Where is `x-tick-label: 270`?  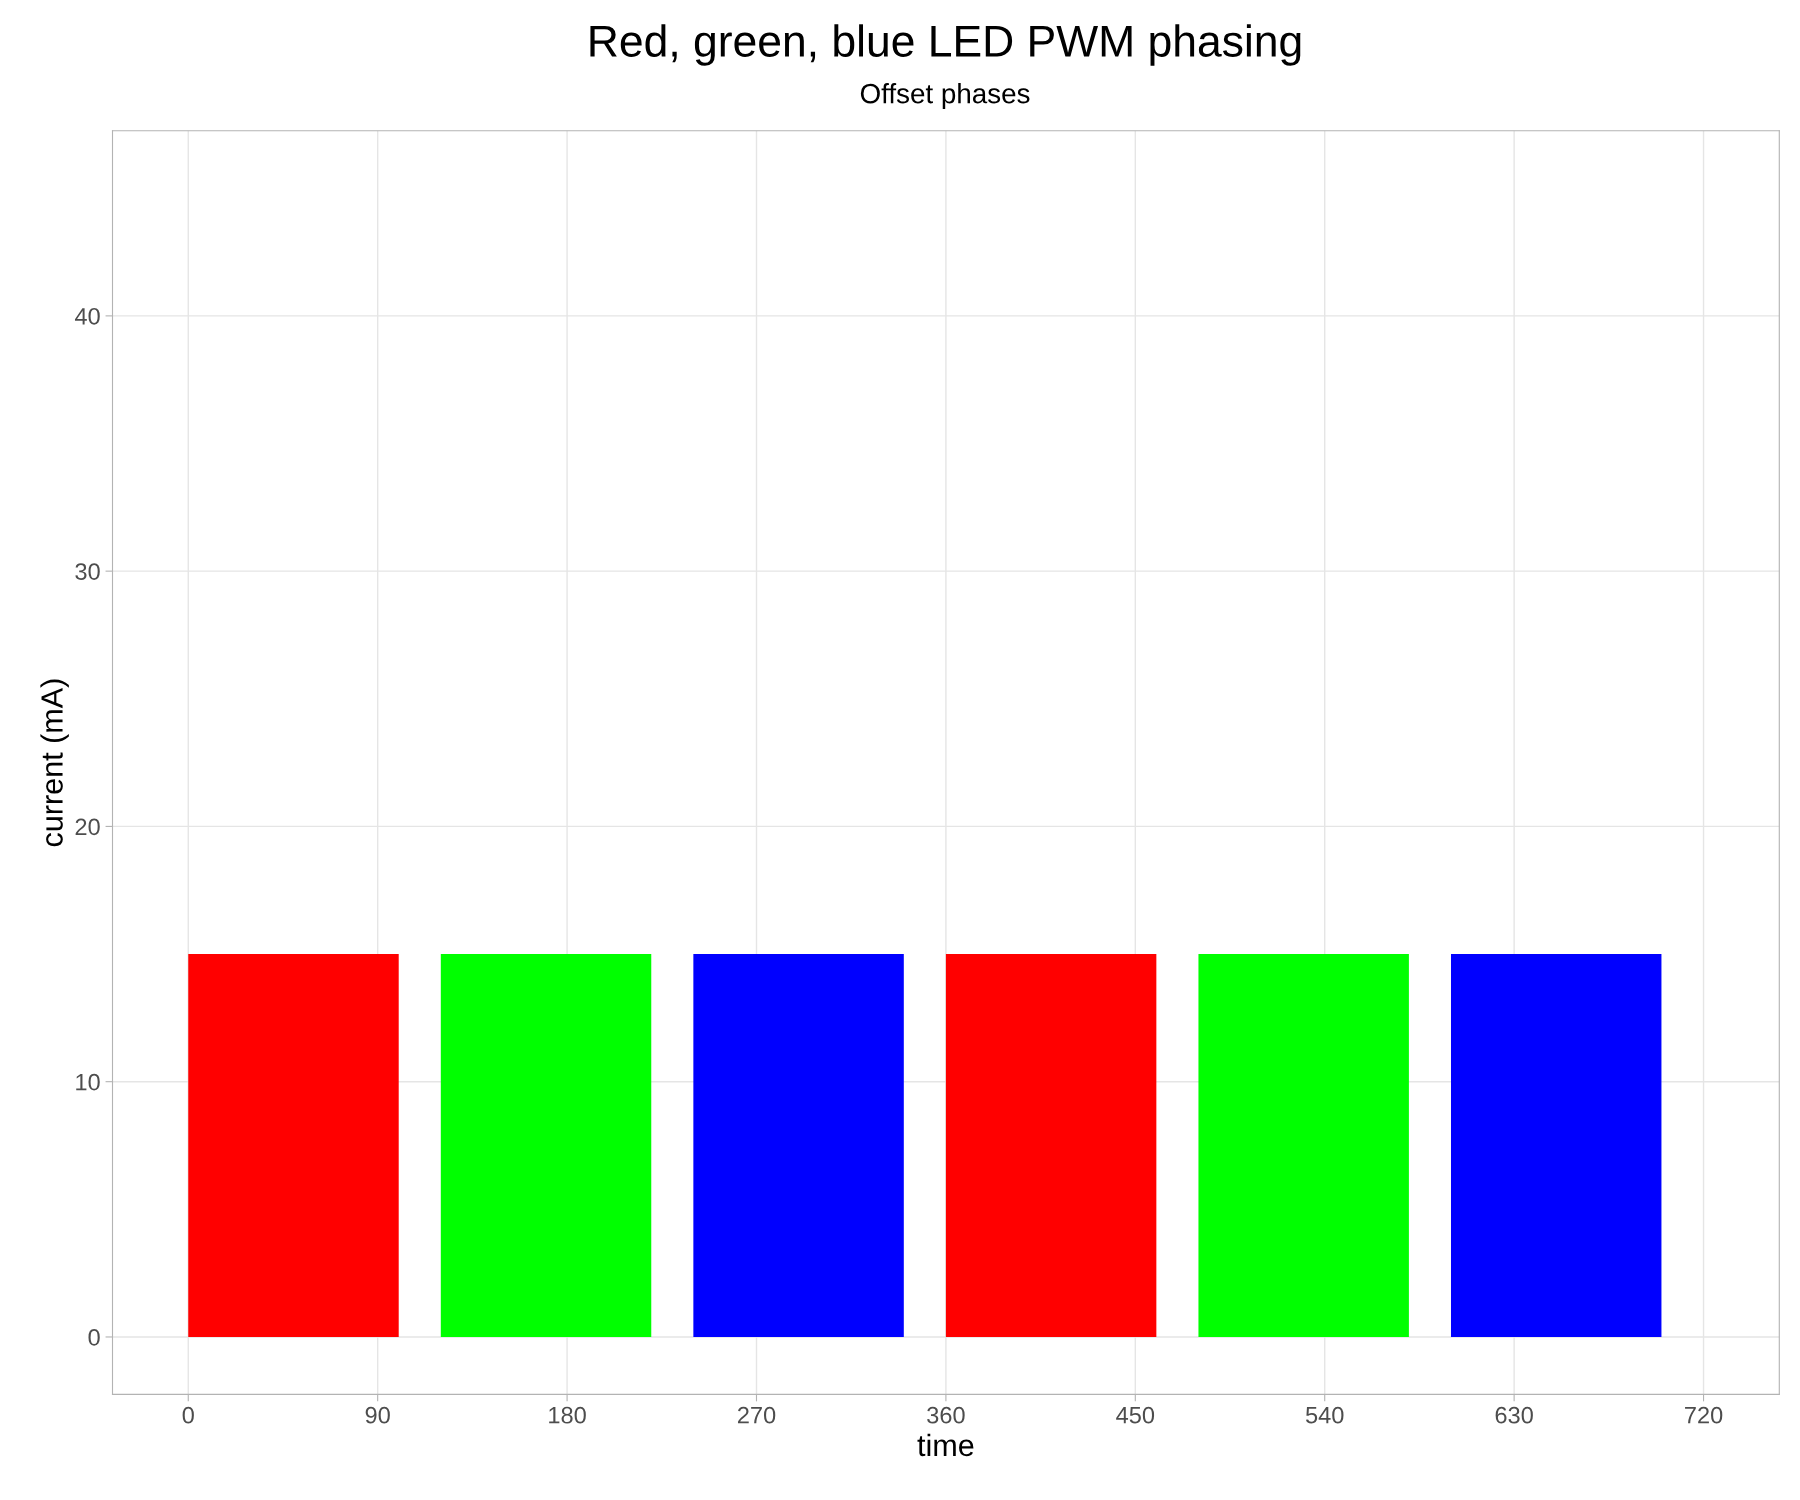 x-tick-label: 270 is located at coordinates (756, 1415).